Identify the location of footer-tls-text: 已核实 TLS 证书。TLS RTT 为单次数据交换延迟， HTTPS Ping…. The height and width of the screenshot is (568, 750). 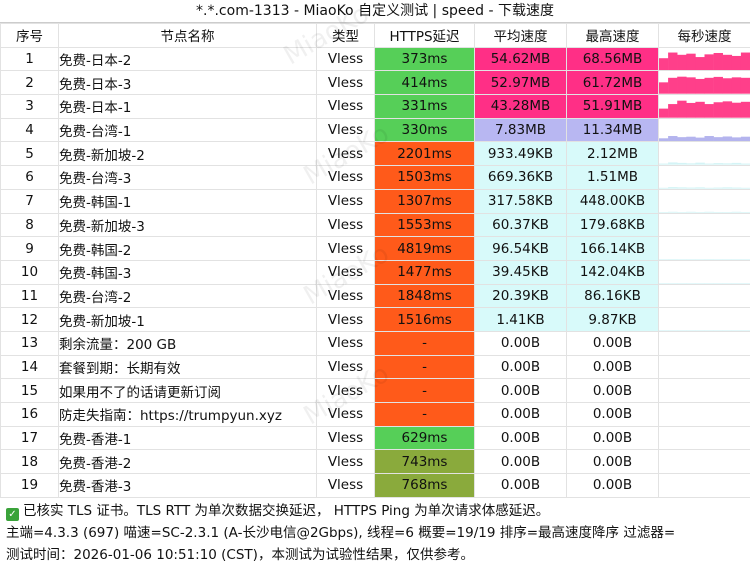
(286, 511).